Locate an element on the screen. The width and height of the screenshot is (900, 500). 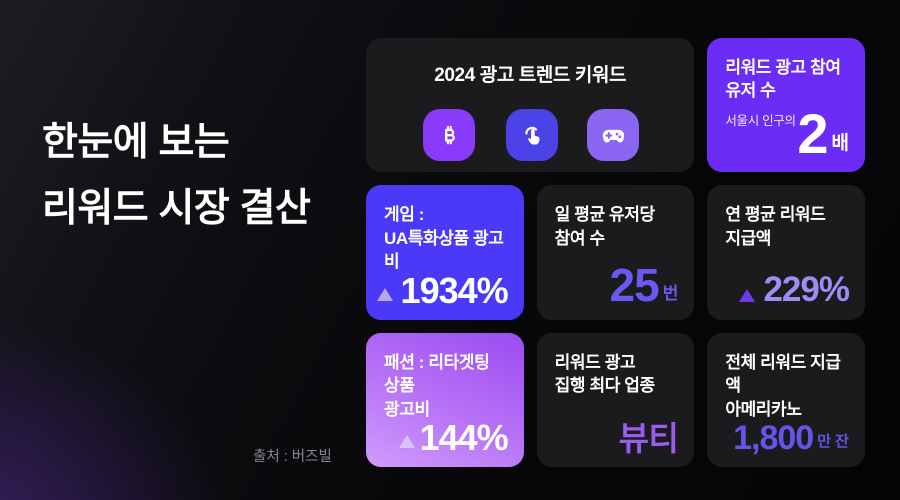
game-title-line-2: UA특화상품 광고비 is located at coordinates (444, 250).